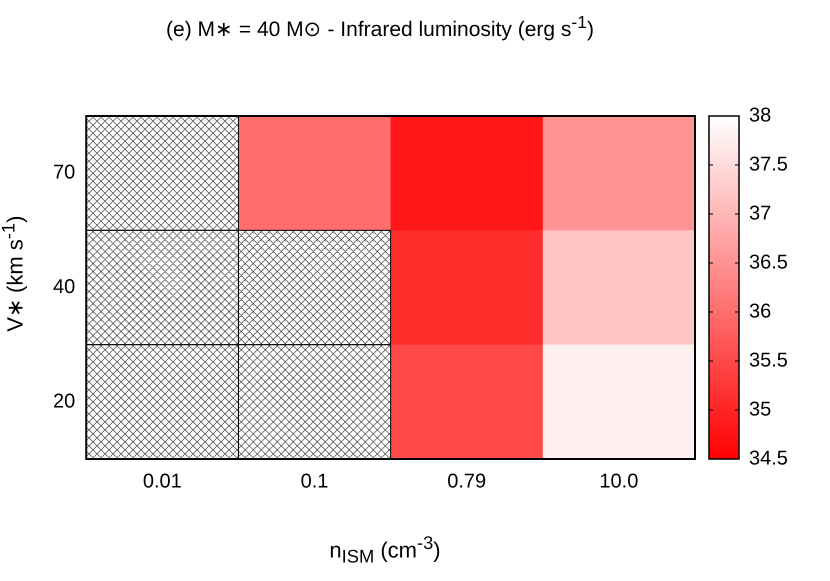 Image resolution: width=830 pixels, height=581 pixels. I want to click on y-tick-label: 20, so click(64, 401).